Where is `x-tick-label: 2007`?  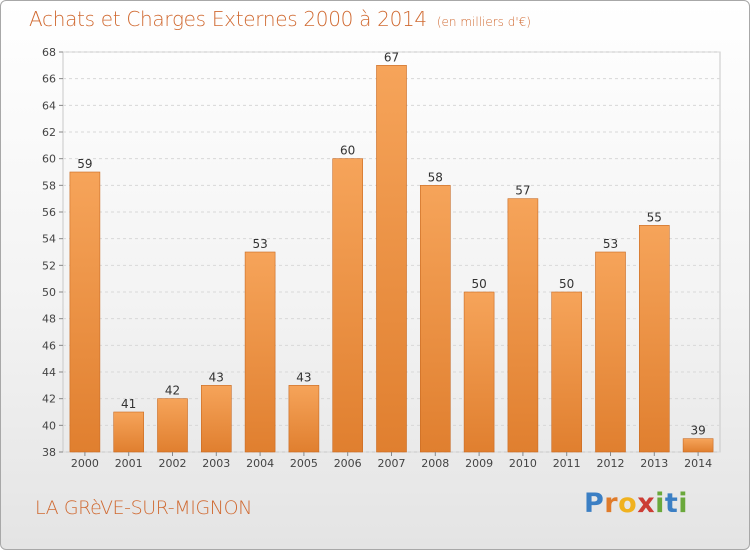
x-tick-label: 2007 is located at coordinates (392, 463).